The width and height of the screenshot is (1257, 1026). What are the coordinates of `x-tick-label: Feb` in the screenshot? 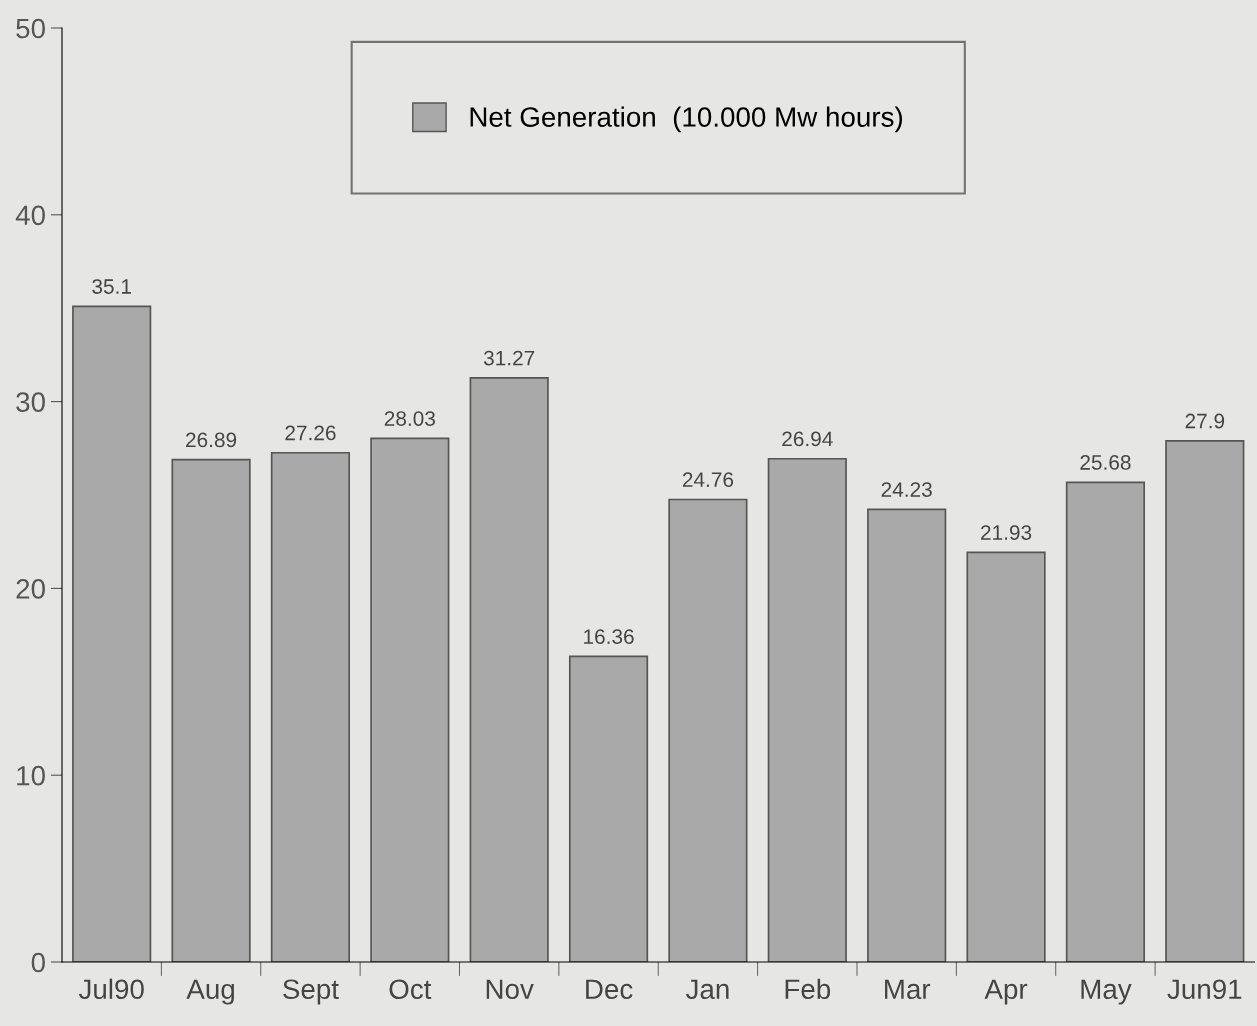 It's located at (808, 989).